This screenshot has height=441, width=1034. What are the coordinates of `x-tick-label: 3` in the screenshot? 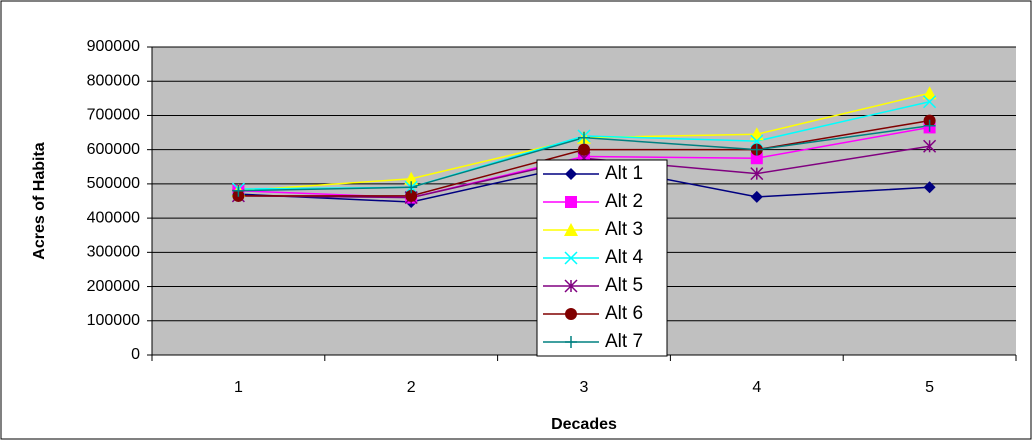 It's located at (584, 387).